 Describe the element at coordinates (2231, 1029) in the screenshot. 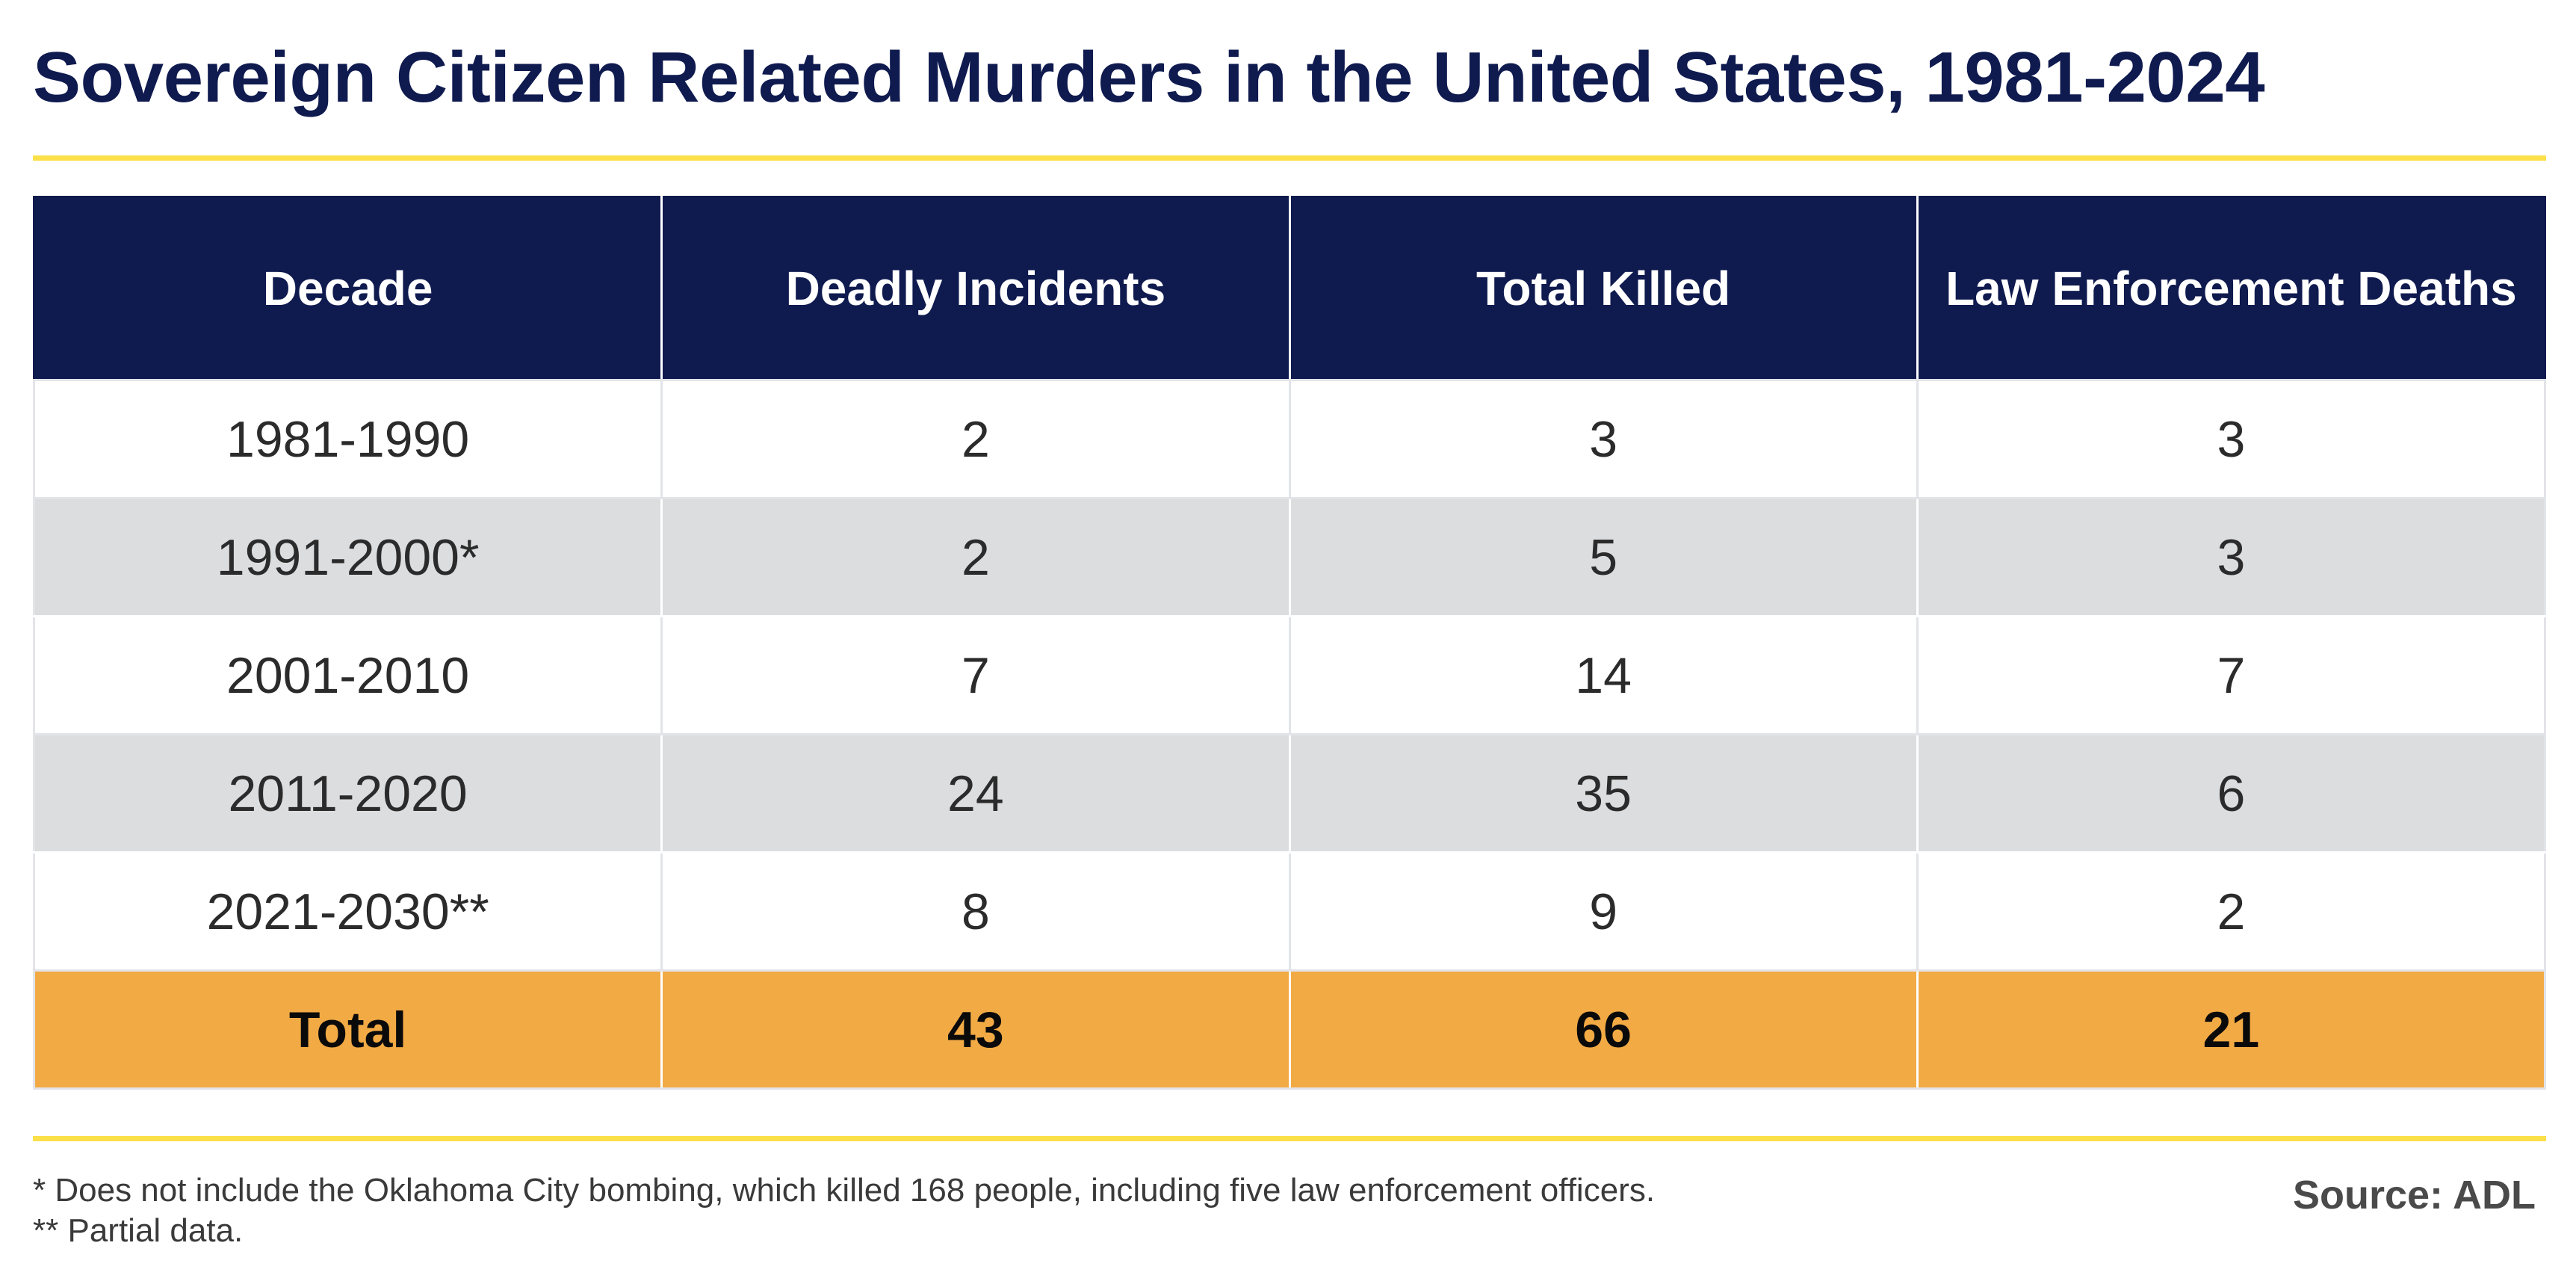

I see `total-law-enforcement-deaths: 21` at that location.